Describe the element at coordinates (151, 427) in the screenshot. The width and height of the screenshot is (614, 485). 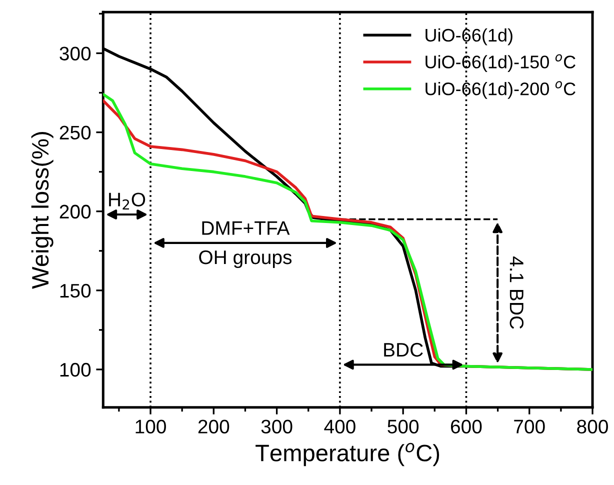
I see `x-tick-label: 100` at that location.